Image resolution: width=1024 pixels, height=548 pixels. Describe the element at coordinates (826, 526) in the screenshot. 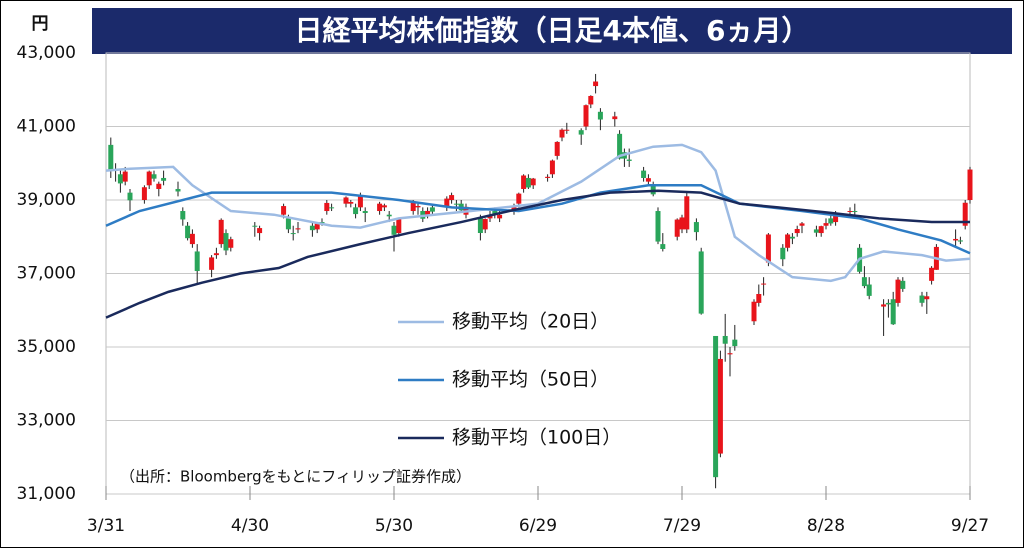

I see `x-tick-label: 8/28` at that location.